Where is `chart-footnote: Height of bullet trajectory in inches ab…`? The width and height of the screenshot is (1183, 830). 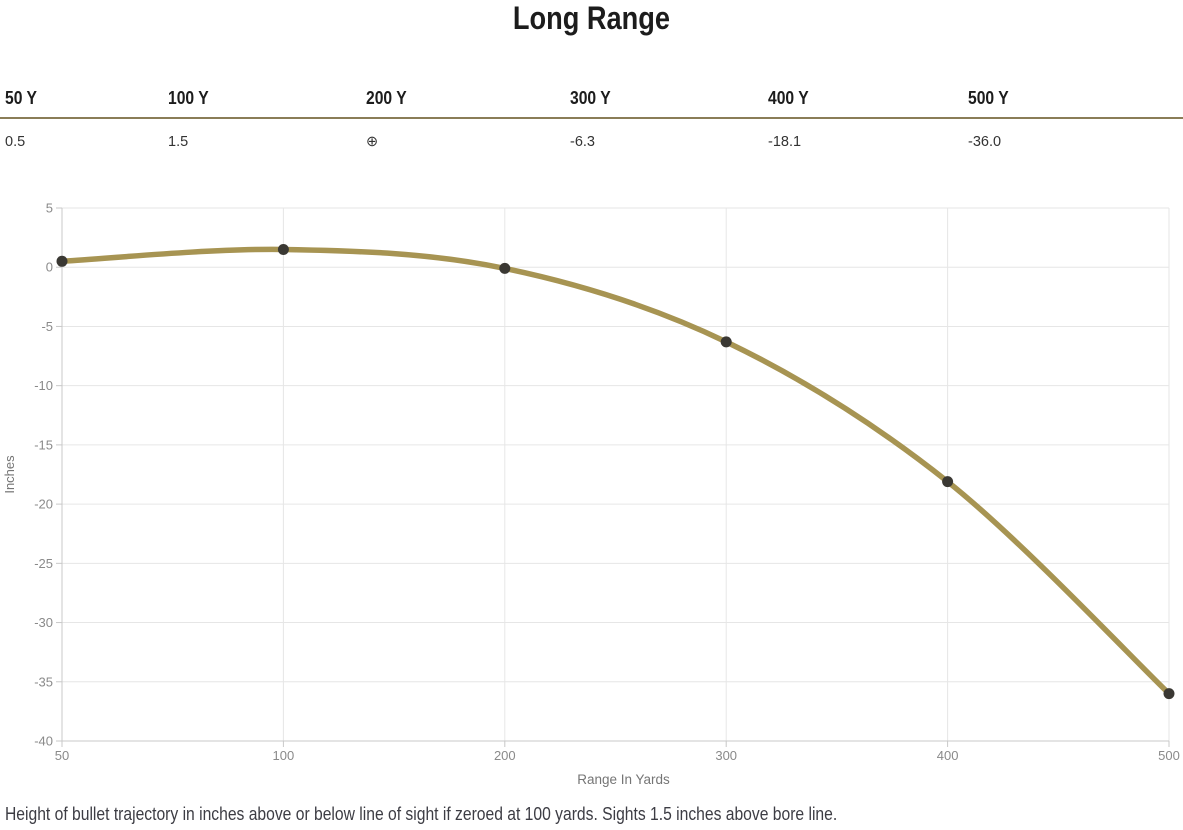 chart-footnote: Height of bullet trajectory in inches ab… is located at coordinates (594, 814).